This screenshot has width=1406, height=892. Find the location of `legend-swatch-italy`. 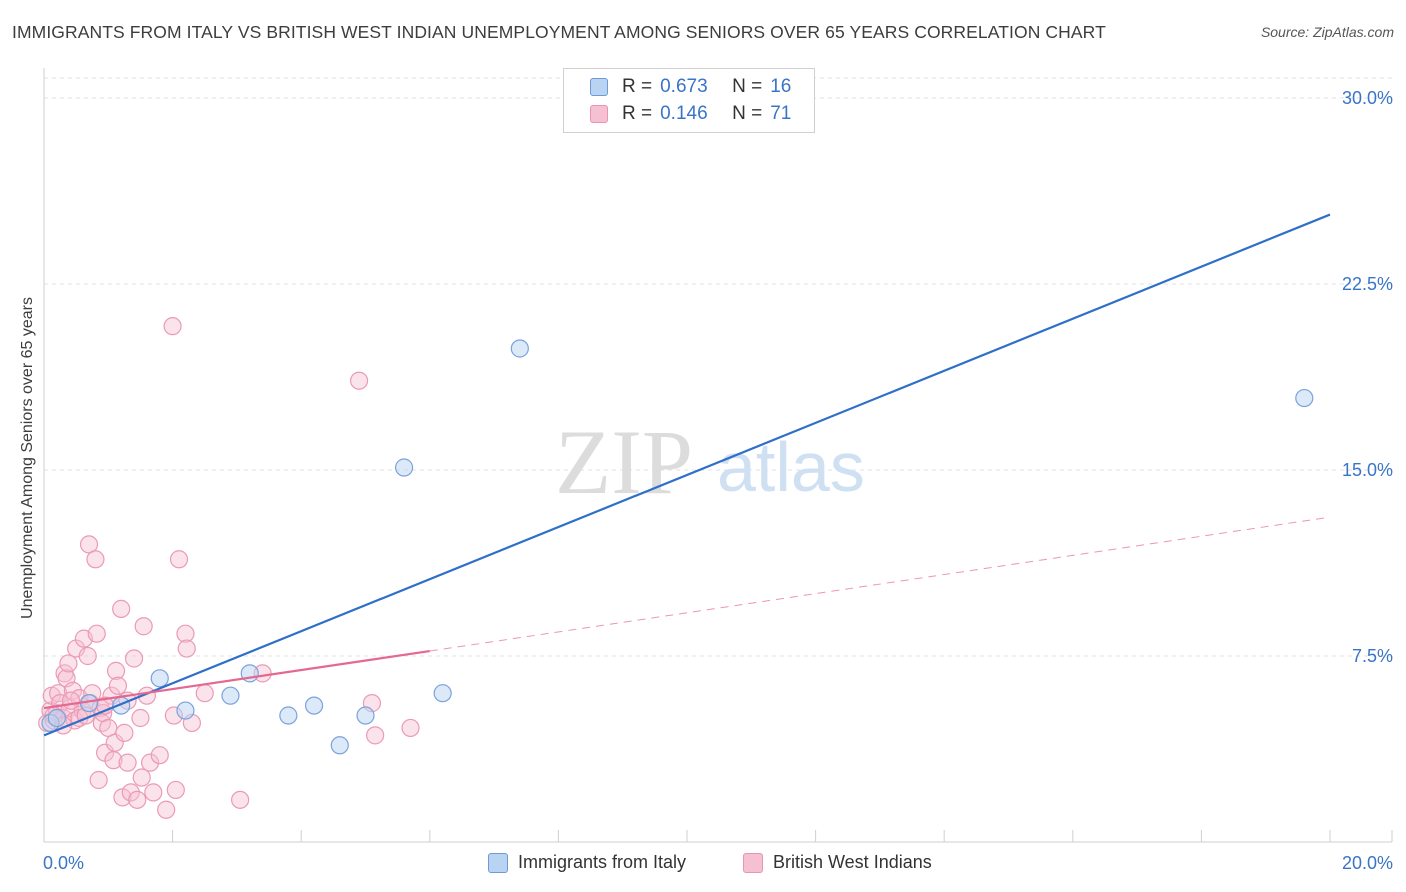

legend-swatch-italy is located at coordinates (599, 87).